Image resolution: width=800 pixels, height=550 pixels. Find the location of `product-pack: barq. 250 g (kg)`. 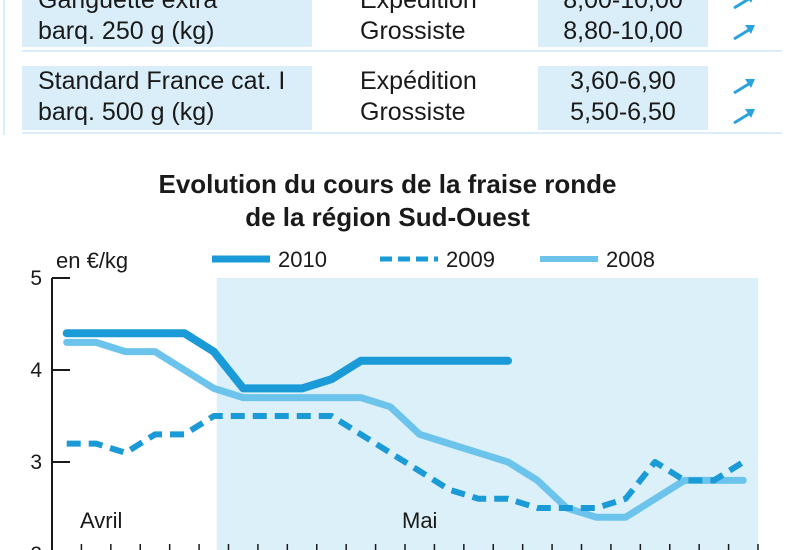

product-pack: barq. 250 g (kg) is located at coordinates (126, 31).